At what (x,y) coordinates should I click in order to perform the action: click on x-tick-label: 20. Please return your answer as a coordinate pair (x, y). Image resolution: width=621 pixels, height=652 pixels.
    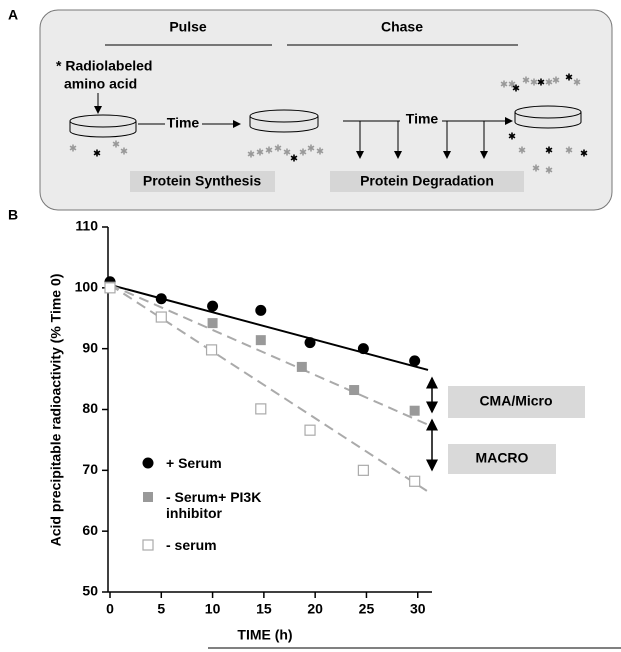
    Looking at the image, I should click on (315, 609).